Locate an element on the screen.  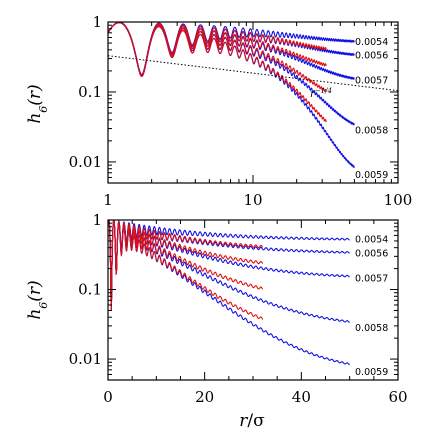
power-law-annotation: r−1/4 is located at coordinates (321, 93).